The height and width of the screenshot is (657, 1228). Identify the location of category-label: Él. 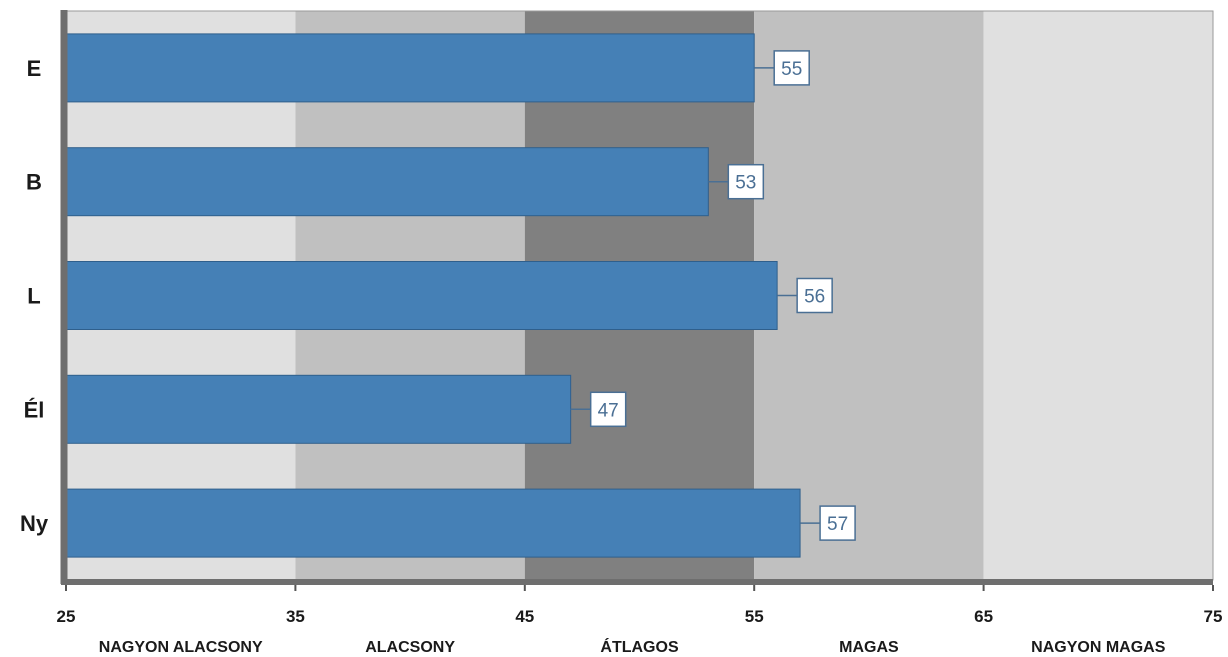
(34, 409).